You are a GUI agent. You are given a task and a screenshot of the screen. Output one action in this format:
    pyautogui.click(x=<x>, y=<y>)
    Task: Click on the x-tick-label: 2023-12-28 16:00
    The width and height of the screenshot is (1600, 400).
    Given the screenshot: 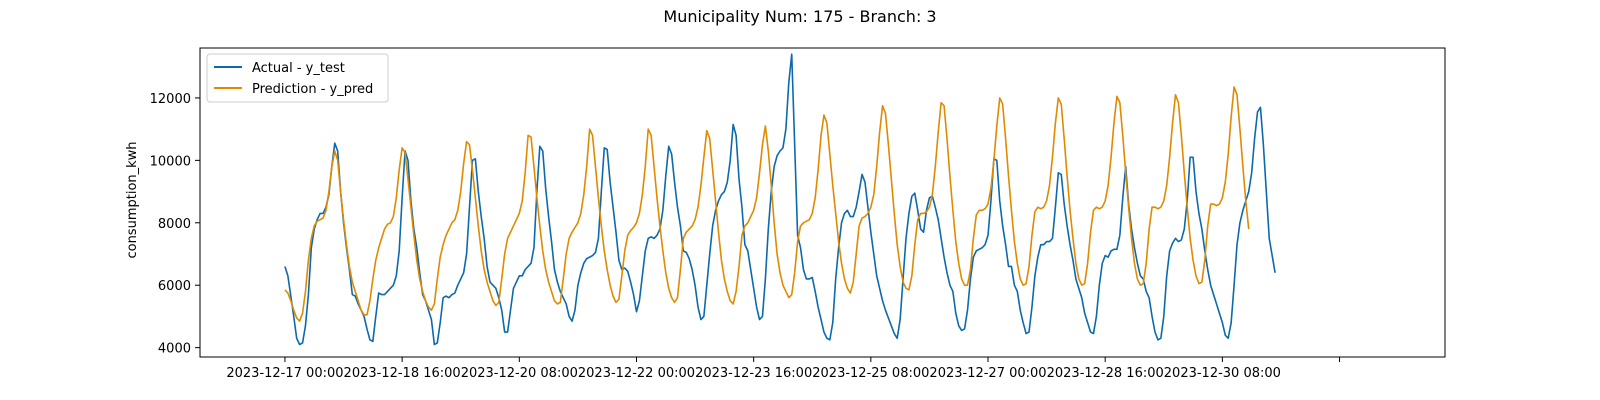 What is the action you would take?
    pyautogui.click(x=1105, y=373)
    